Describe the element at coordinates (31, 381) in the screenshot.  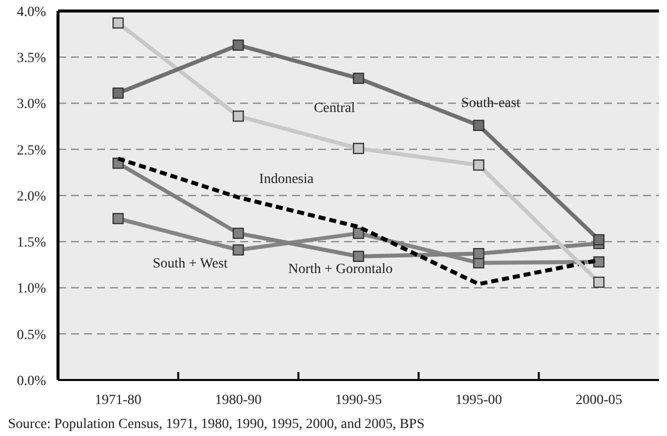
I see `y-tick-label: 0.0%` at that location.